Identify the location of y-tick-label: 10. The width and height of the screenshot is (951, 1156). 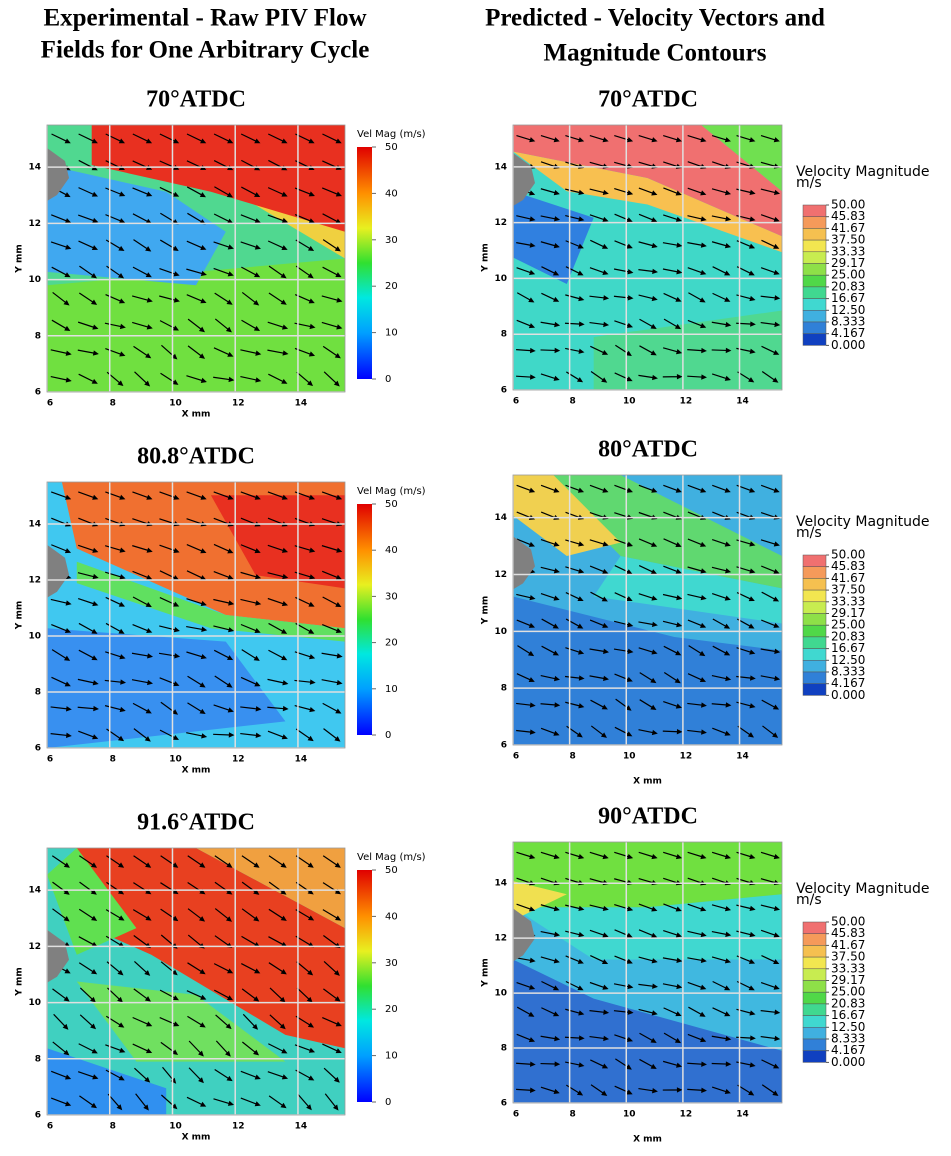
(500, 279).